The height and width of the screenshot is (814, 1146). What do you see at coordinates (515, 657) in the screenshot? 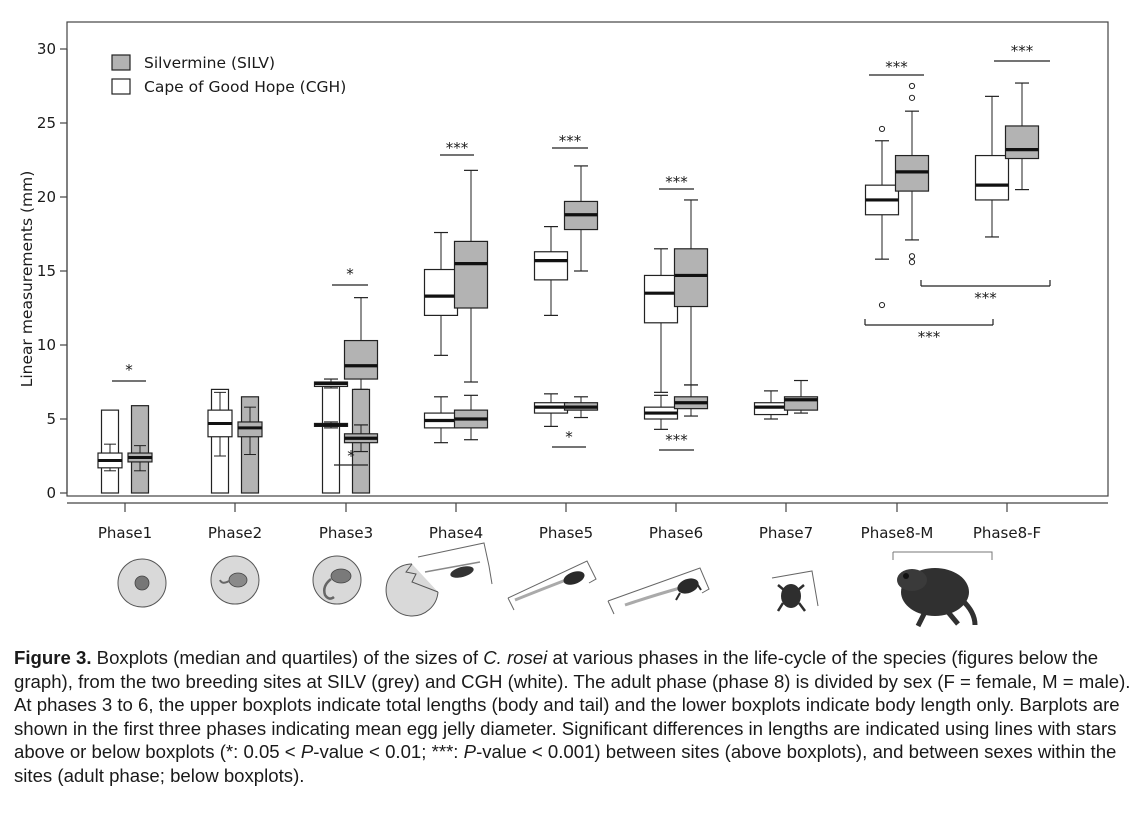
I see `caption-species: C. rosei` at bounding box center [515, 657].